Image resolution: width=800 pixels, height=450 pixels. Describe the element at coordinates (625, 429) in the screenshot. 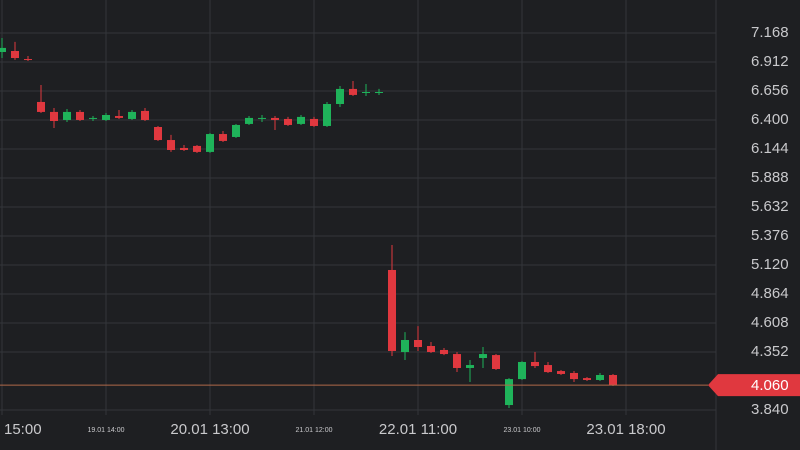

I see `x-tick-label: 23.01 18:00` at that location.